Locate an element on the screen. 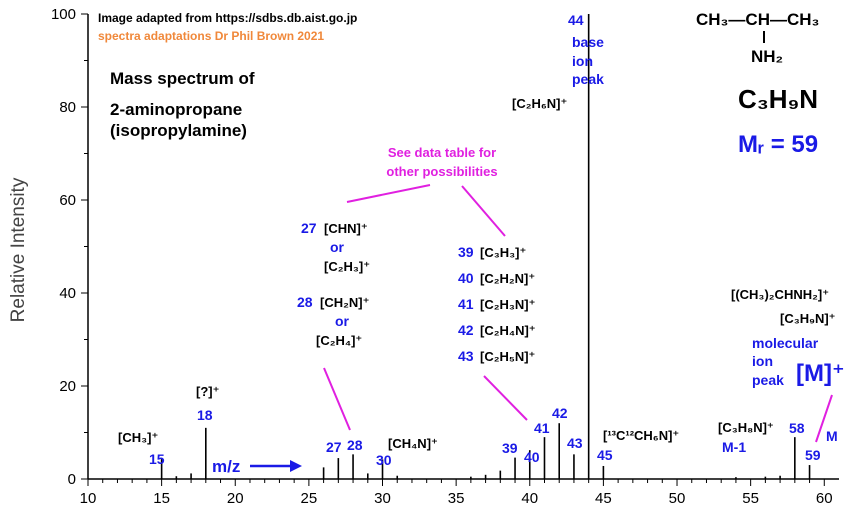 The width and height of the screenshot is (860, 516). group-mz-40: 40 is located at coordinates (466, 278).